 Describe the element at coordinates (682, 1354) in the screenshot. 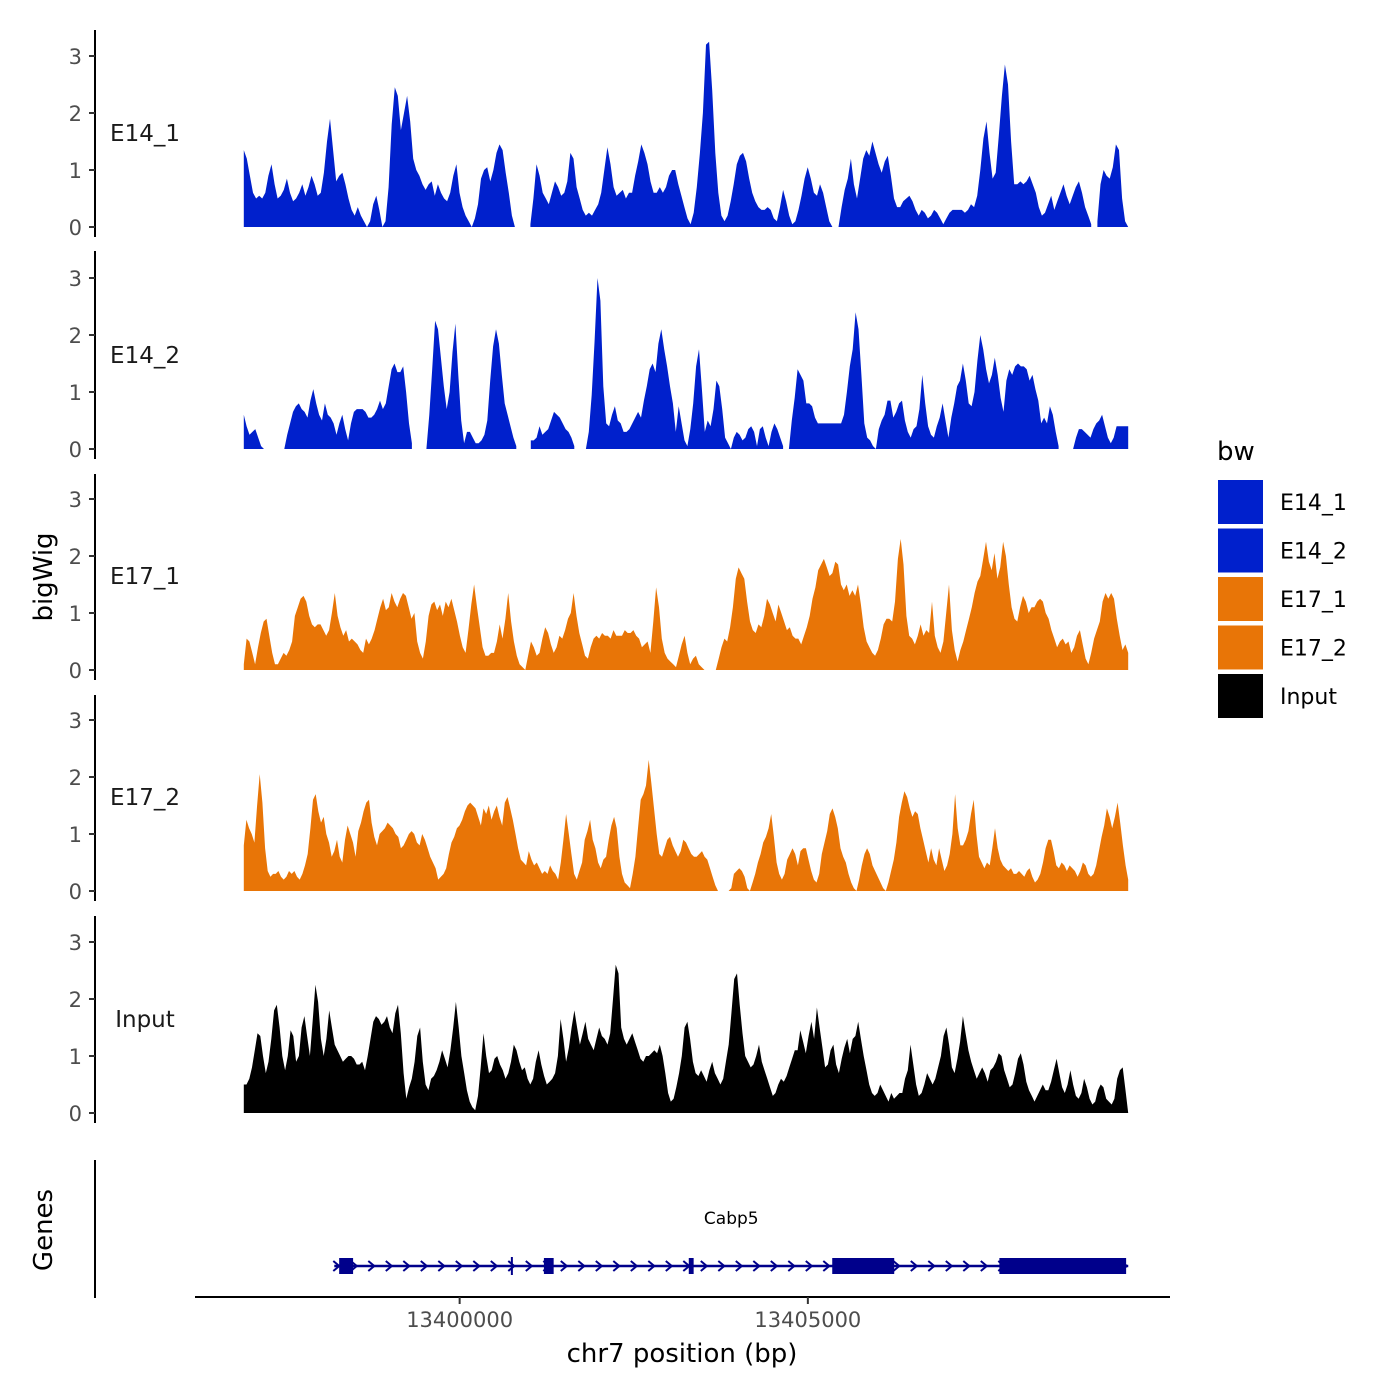

I see `x-axis-title: chr7 position (bp)` at that location.